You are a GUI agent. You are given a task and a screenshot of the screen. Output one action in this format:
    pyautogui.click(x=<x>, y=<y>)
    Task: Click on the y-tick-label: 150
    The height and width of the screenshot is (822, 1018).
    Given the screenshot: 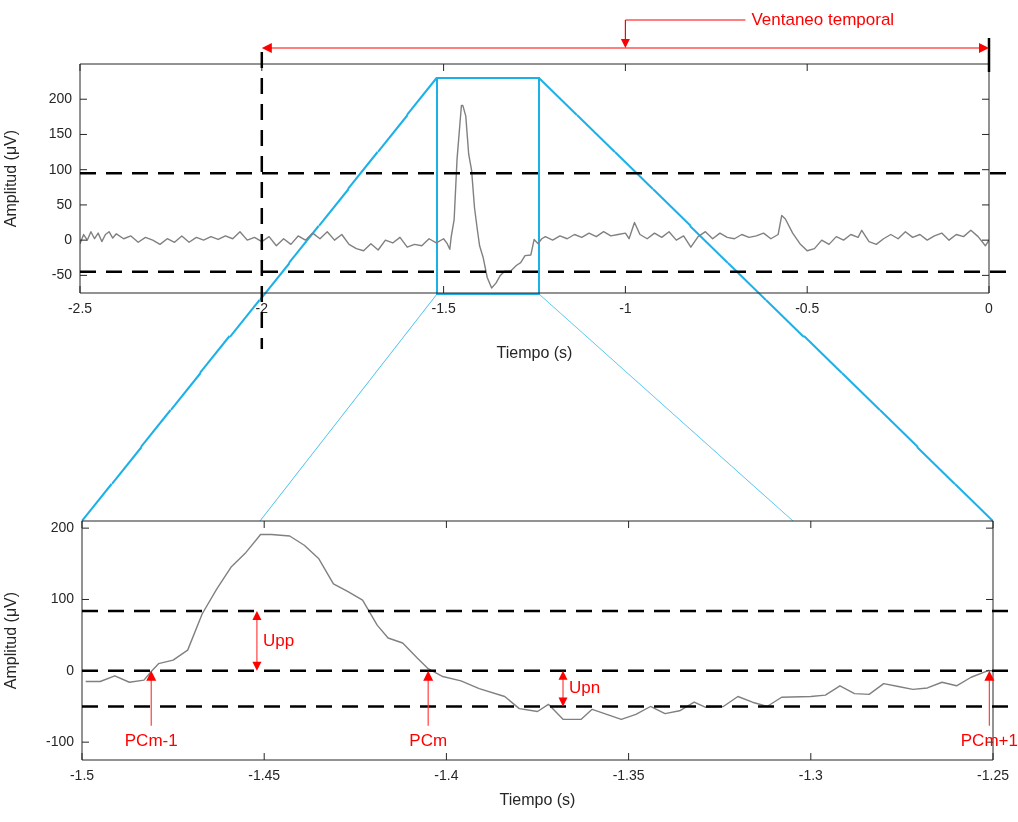 What is the action you would take?
    pyautogui.click(x=60, y=133)
    